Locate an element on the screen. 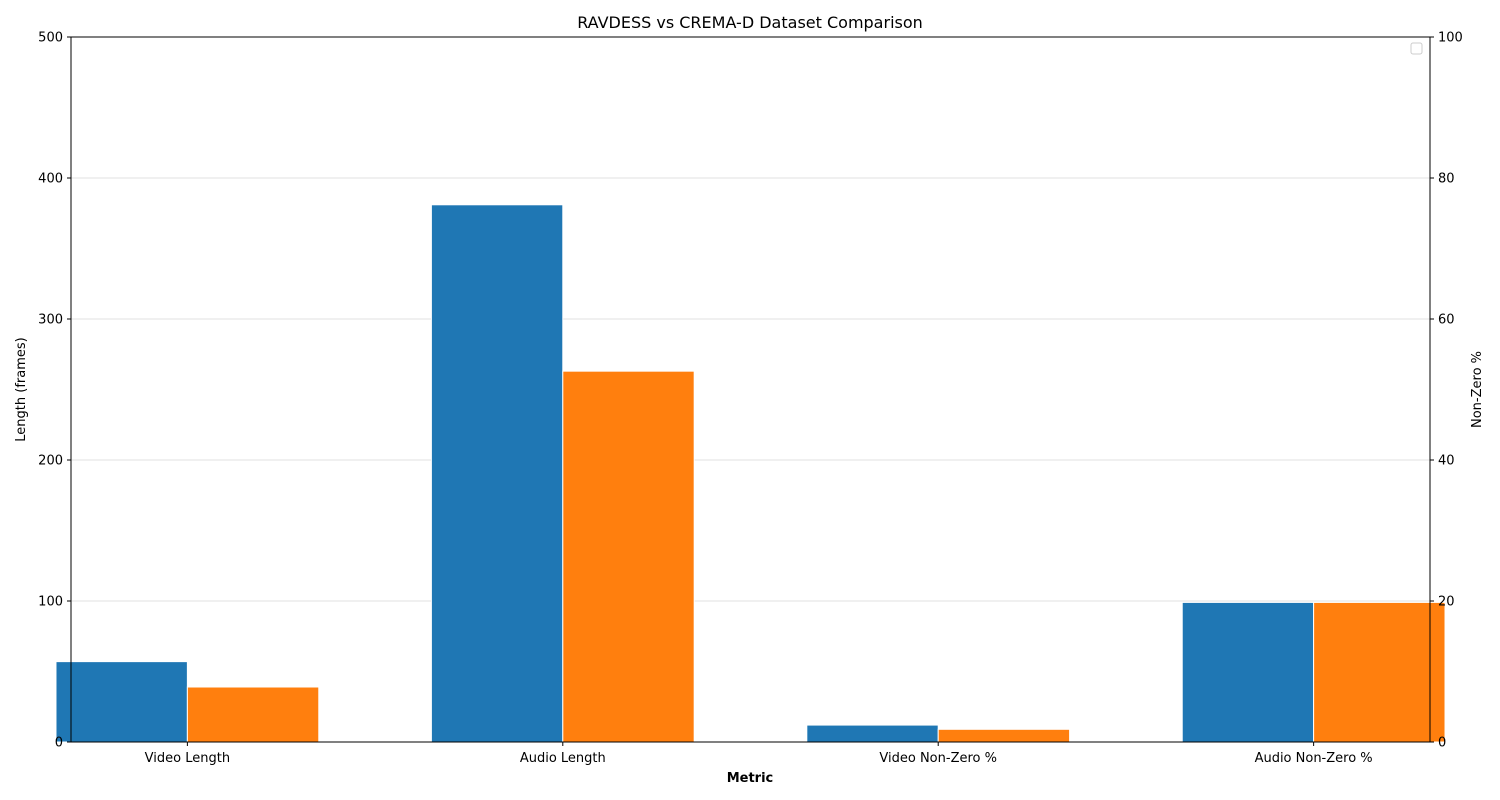 Image resolution: width=1500 pixels, height=800 pixels. y-right-tick-label: 60 is located at coordinates (1446, 320).